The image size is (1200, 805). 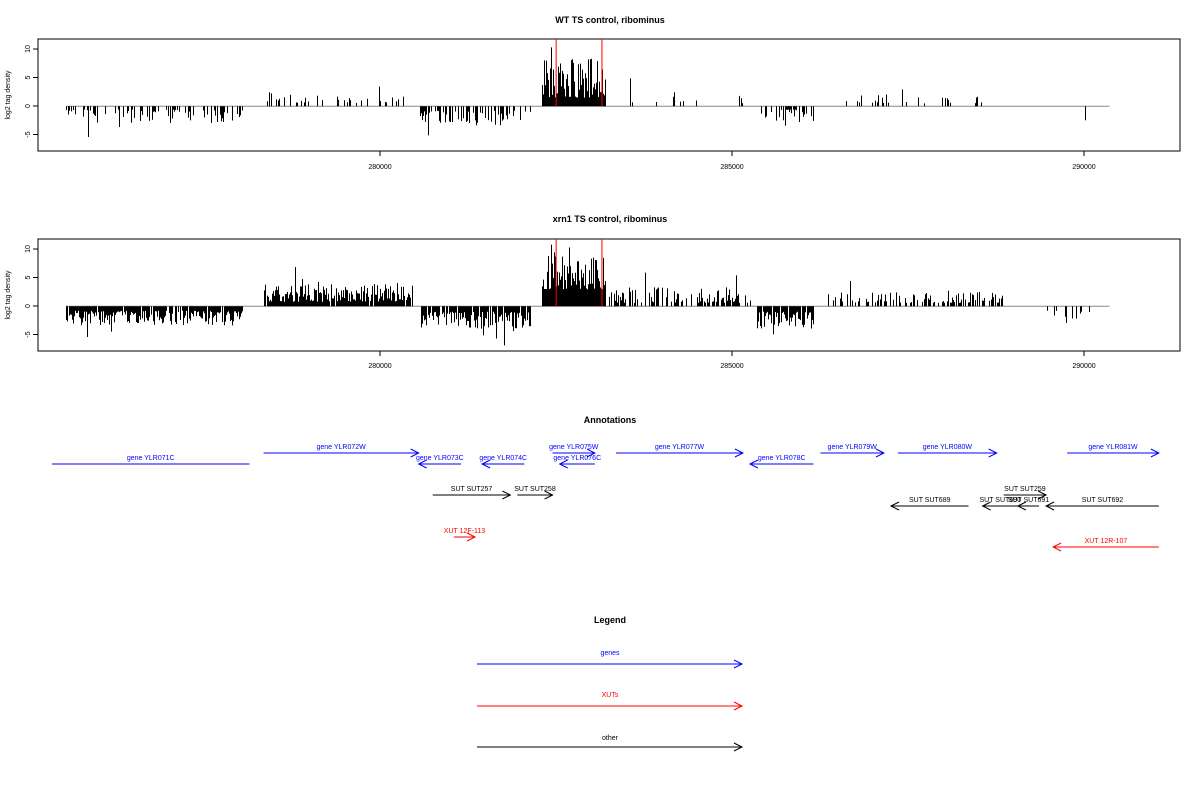 What do you see at coordinates (610, 695) in the screenshot?
I see `legend-label: XUTs` at bounding box center [610, 695].